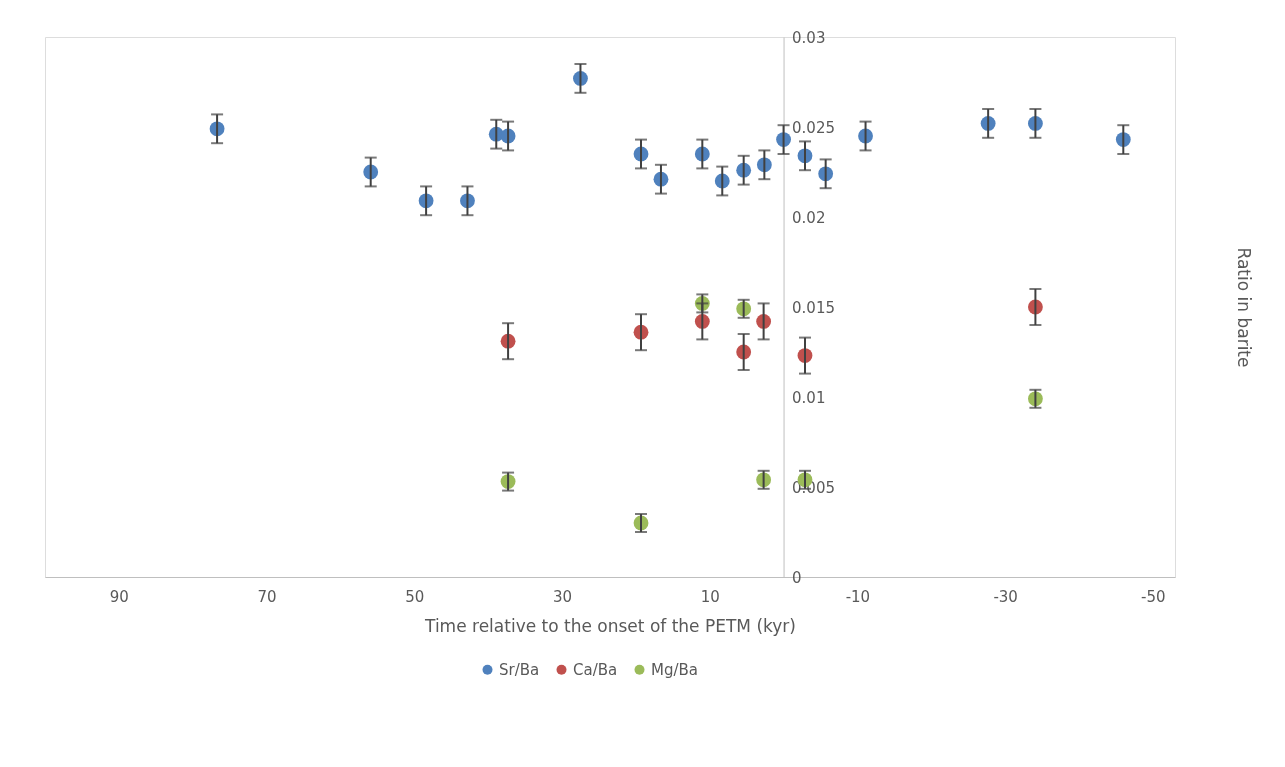 This screenshot has height=767, width=1285. Describe the element at coordinates (119, 596) in the screenshot. I see `x-tick-label: 90` at that location.